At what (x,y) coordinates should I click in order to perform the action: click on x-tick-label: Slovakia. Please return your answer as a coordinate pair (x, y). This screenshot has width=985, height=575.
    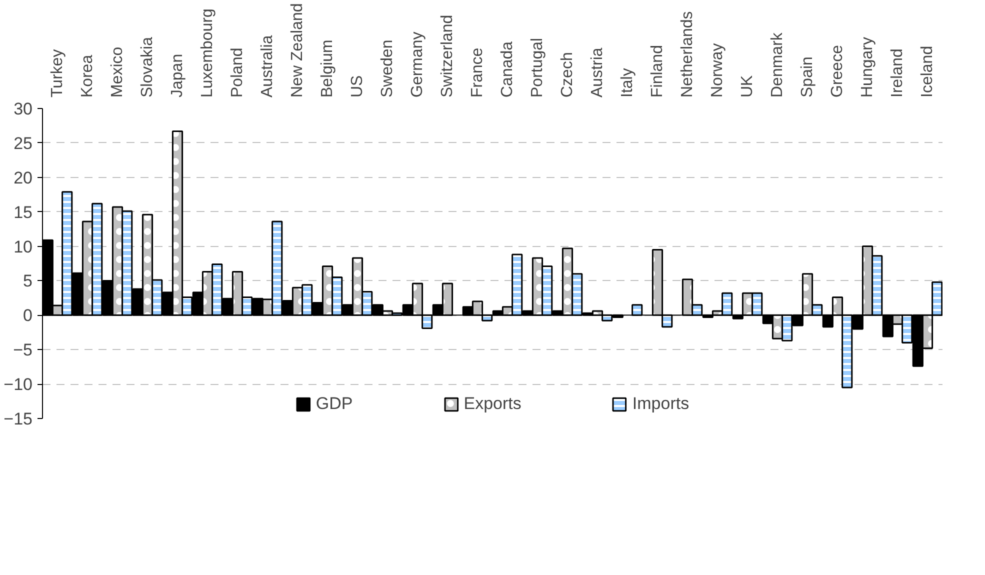
    Looking at the image, I should click on (147, 67).